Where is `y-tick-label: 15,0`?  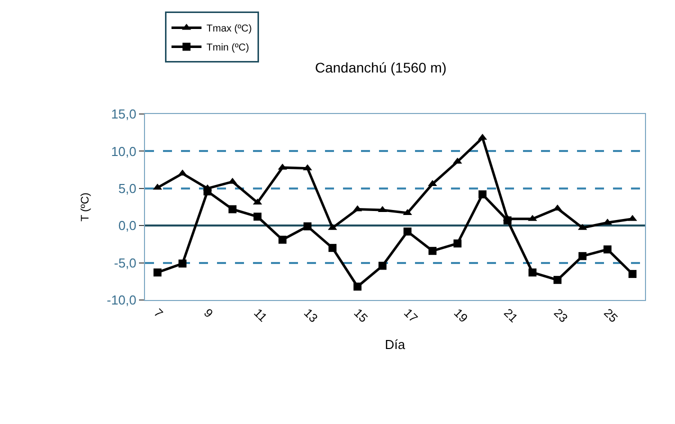 y-tick-label: 15,0 is located at coordinates (123, 114).